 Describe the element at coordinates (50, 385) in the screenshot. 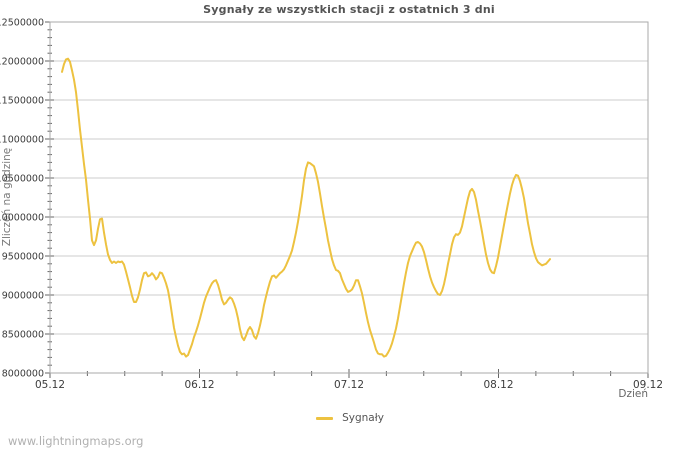

I see `x-tick-label: 05.12` at that location.